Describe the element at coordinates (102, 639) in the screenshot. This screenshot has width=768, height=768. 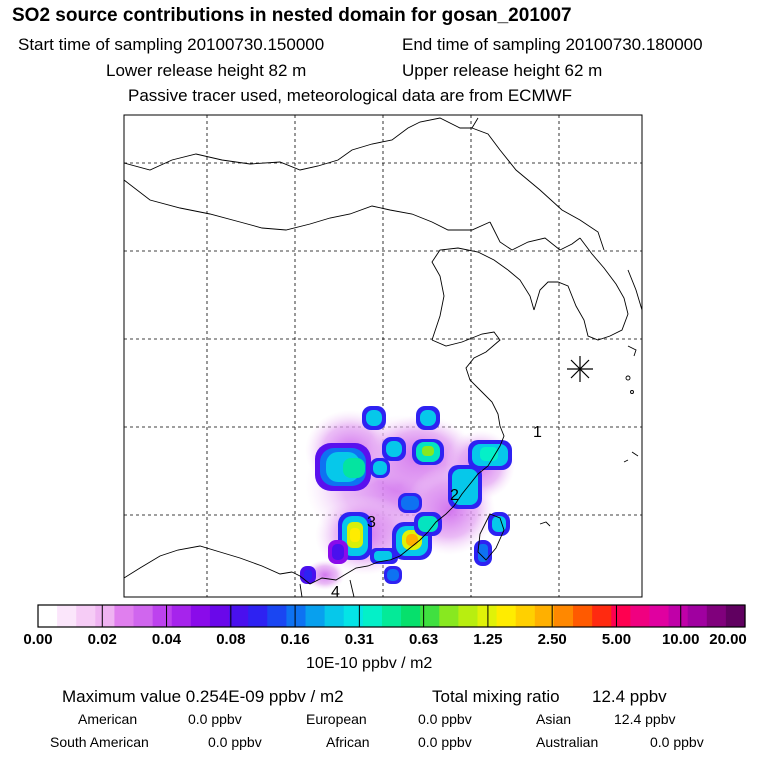
I see `colorbar-tick-label: 0.02` at that location.